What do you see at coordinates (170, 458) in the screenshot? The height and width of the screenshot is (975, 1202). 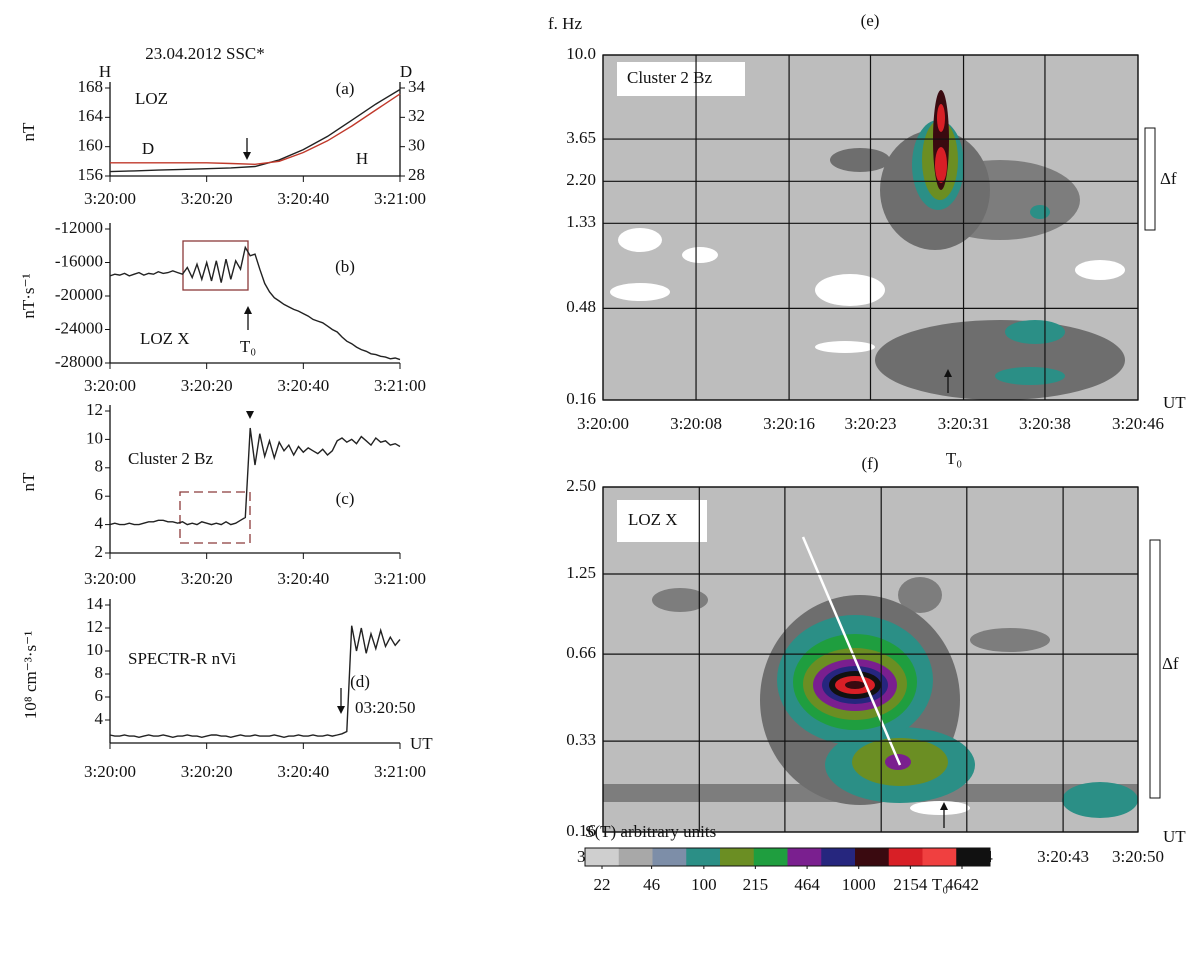 I see `series-label: Cluster 2 Bz` at bounding box center [170, 458].